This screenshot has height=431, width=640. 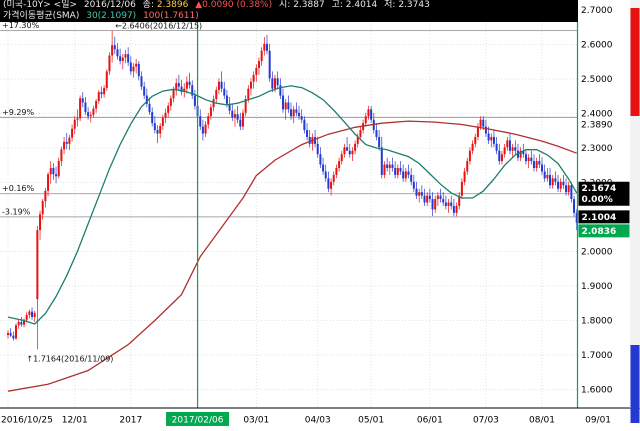 What do you see at coordinates (371, 421) in the screenshot?
I see `x-axis-label: 05/01` at bounding box center [371, 421].